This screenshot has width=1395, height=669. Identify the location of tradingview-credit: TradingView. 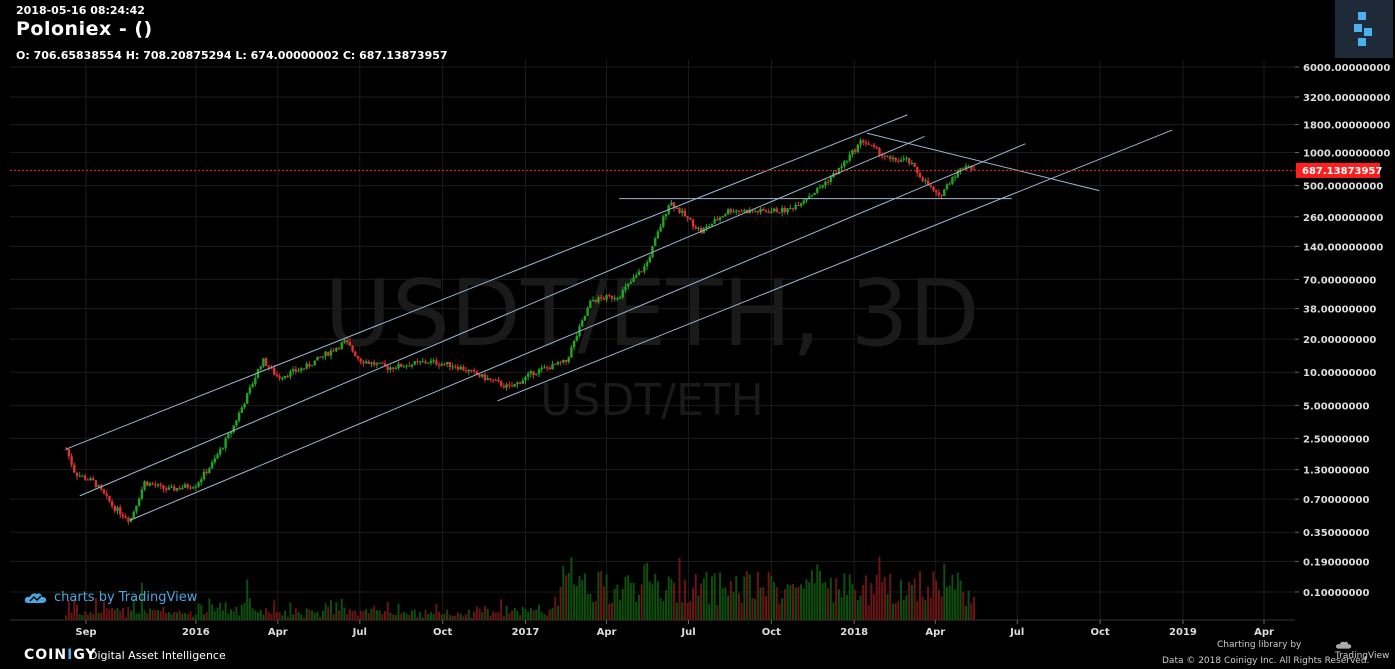
(1365, 650).